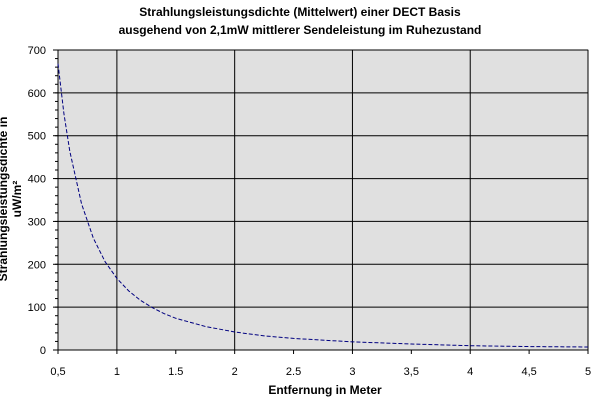 The image size is (600, 403). Describe the element at coordinates (37, 180) in the screenshot. I see `y-tick-label: 400` at that location.